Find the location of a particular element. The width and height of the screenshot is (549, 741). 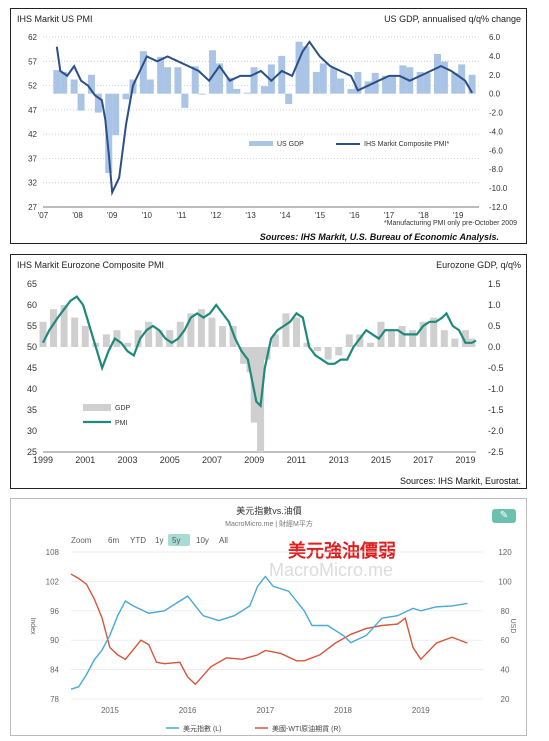

x-tick-label: '16 is located at coordinates (354, 215).